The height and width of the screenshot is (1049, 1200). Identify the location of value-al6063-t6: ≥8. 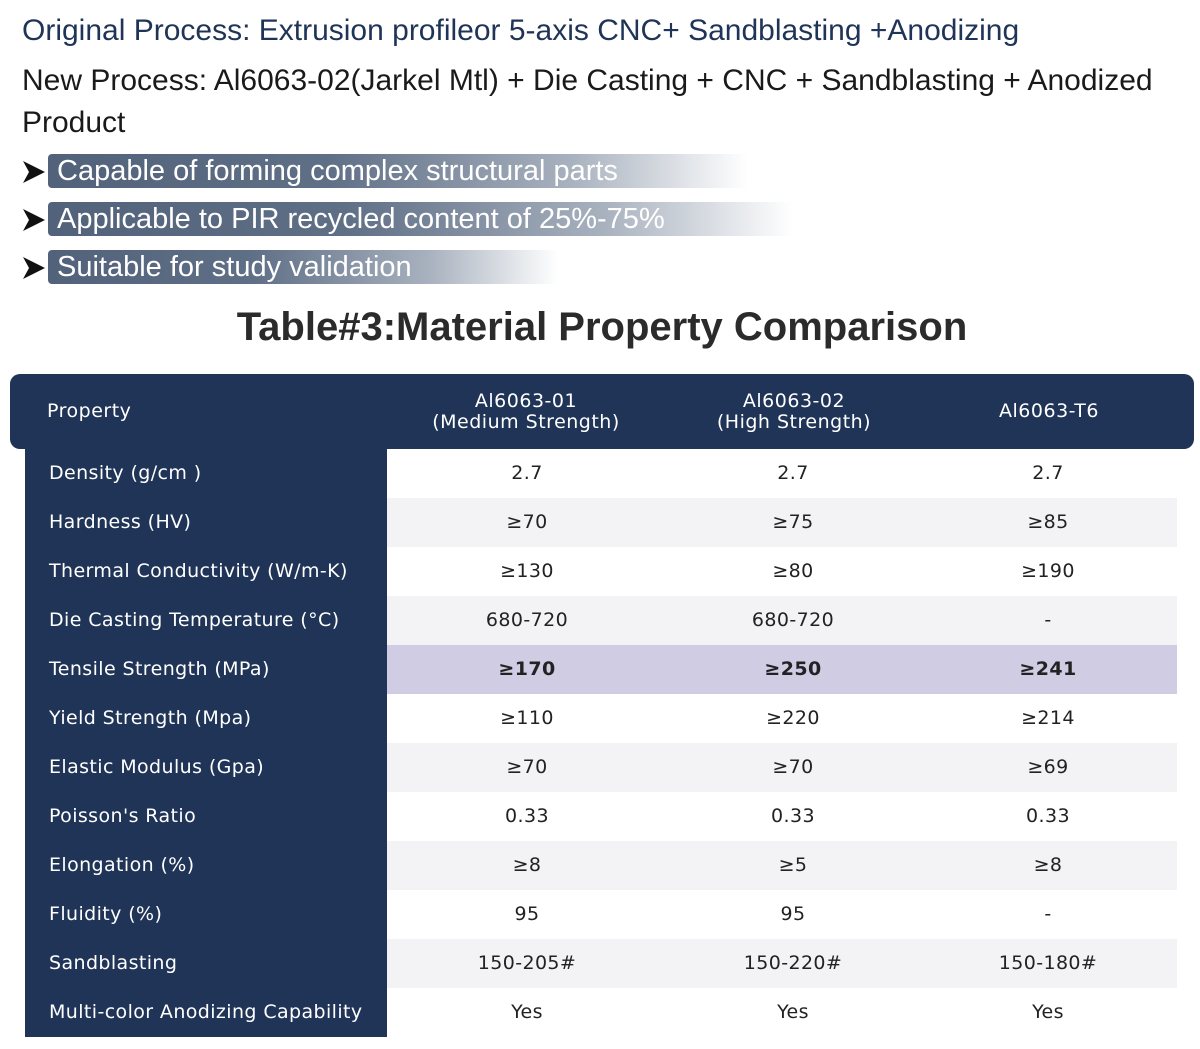
(1048, 865).